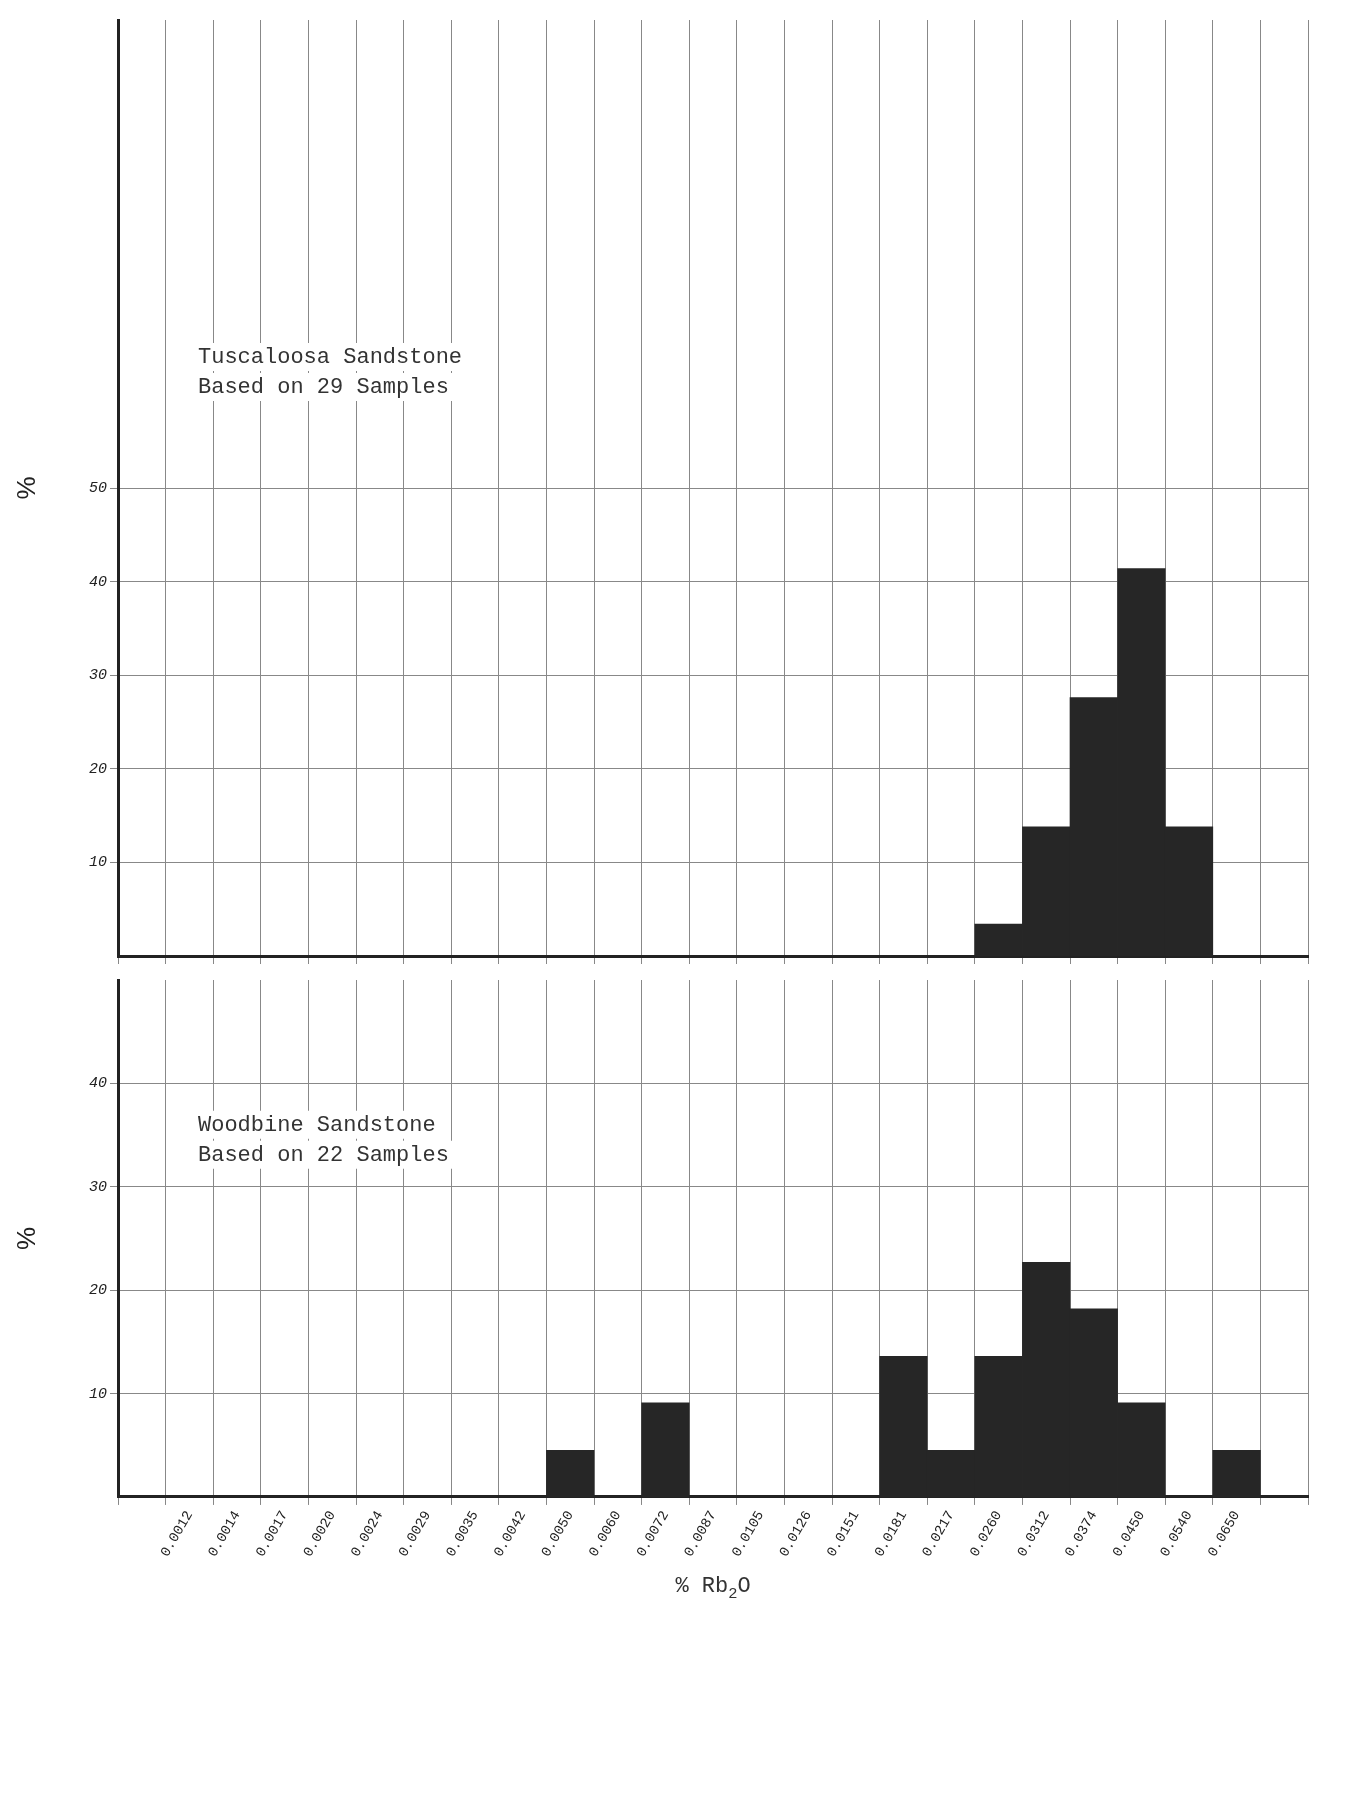 The width and height of the screenshot is (1354, 1818). What do you see at coordinates (317, 1125) in the screenshot?
I see `annotation: Woodbine Sandstone` at bounding box center [317, 1125].